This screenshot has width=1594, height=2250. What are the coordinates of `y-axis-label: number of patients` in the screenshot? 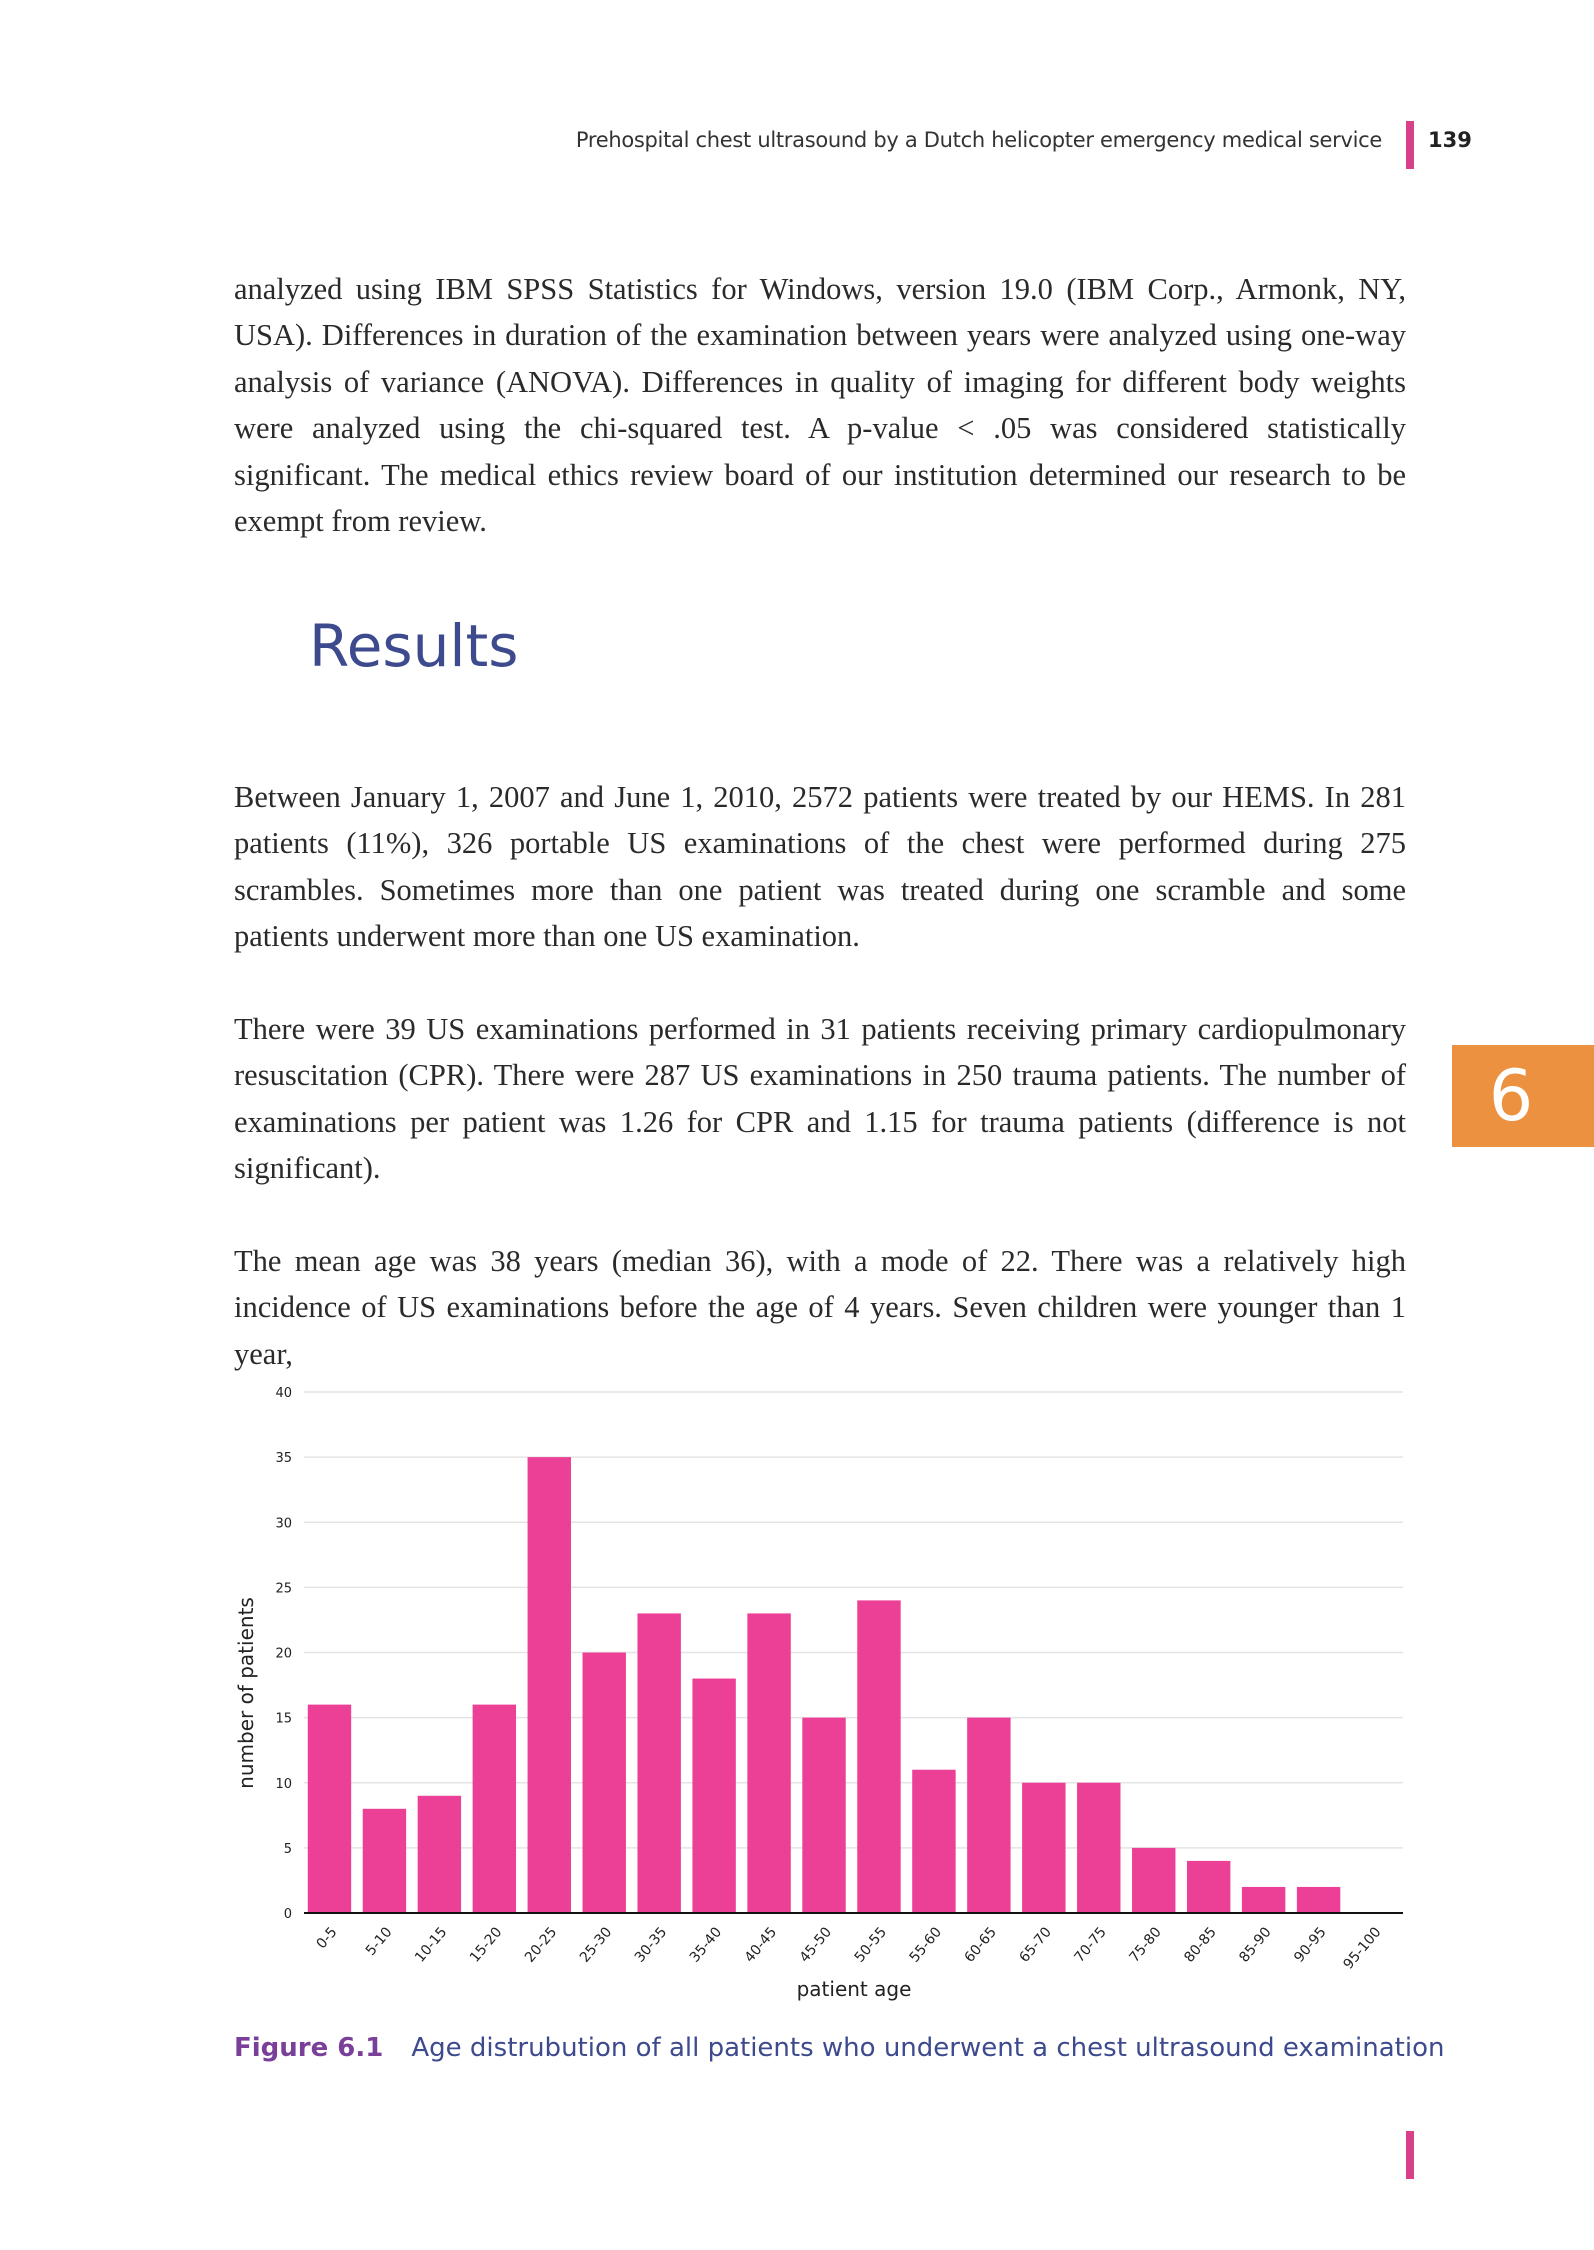 It's located at (246, 1693).